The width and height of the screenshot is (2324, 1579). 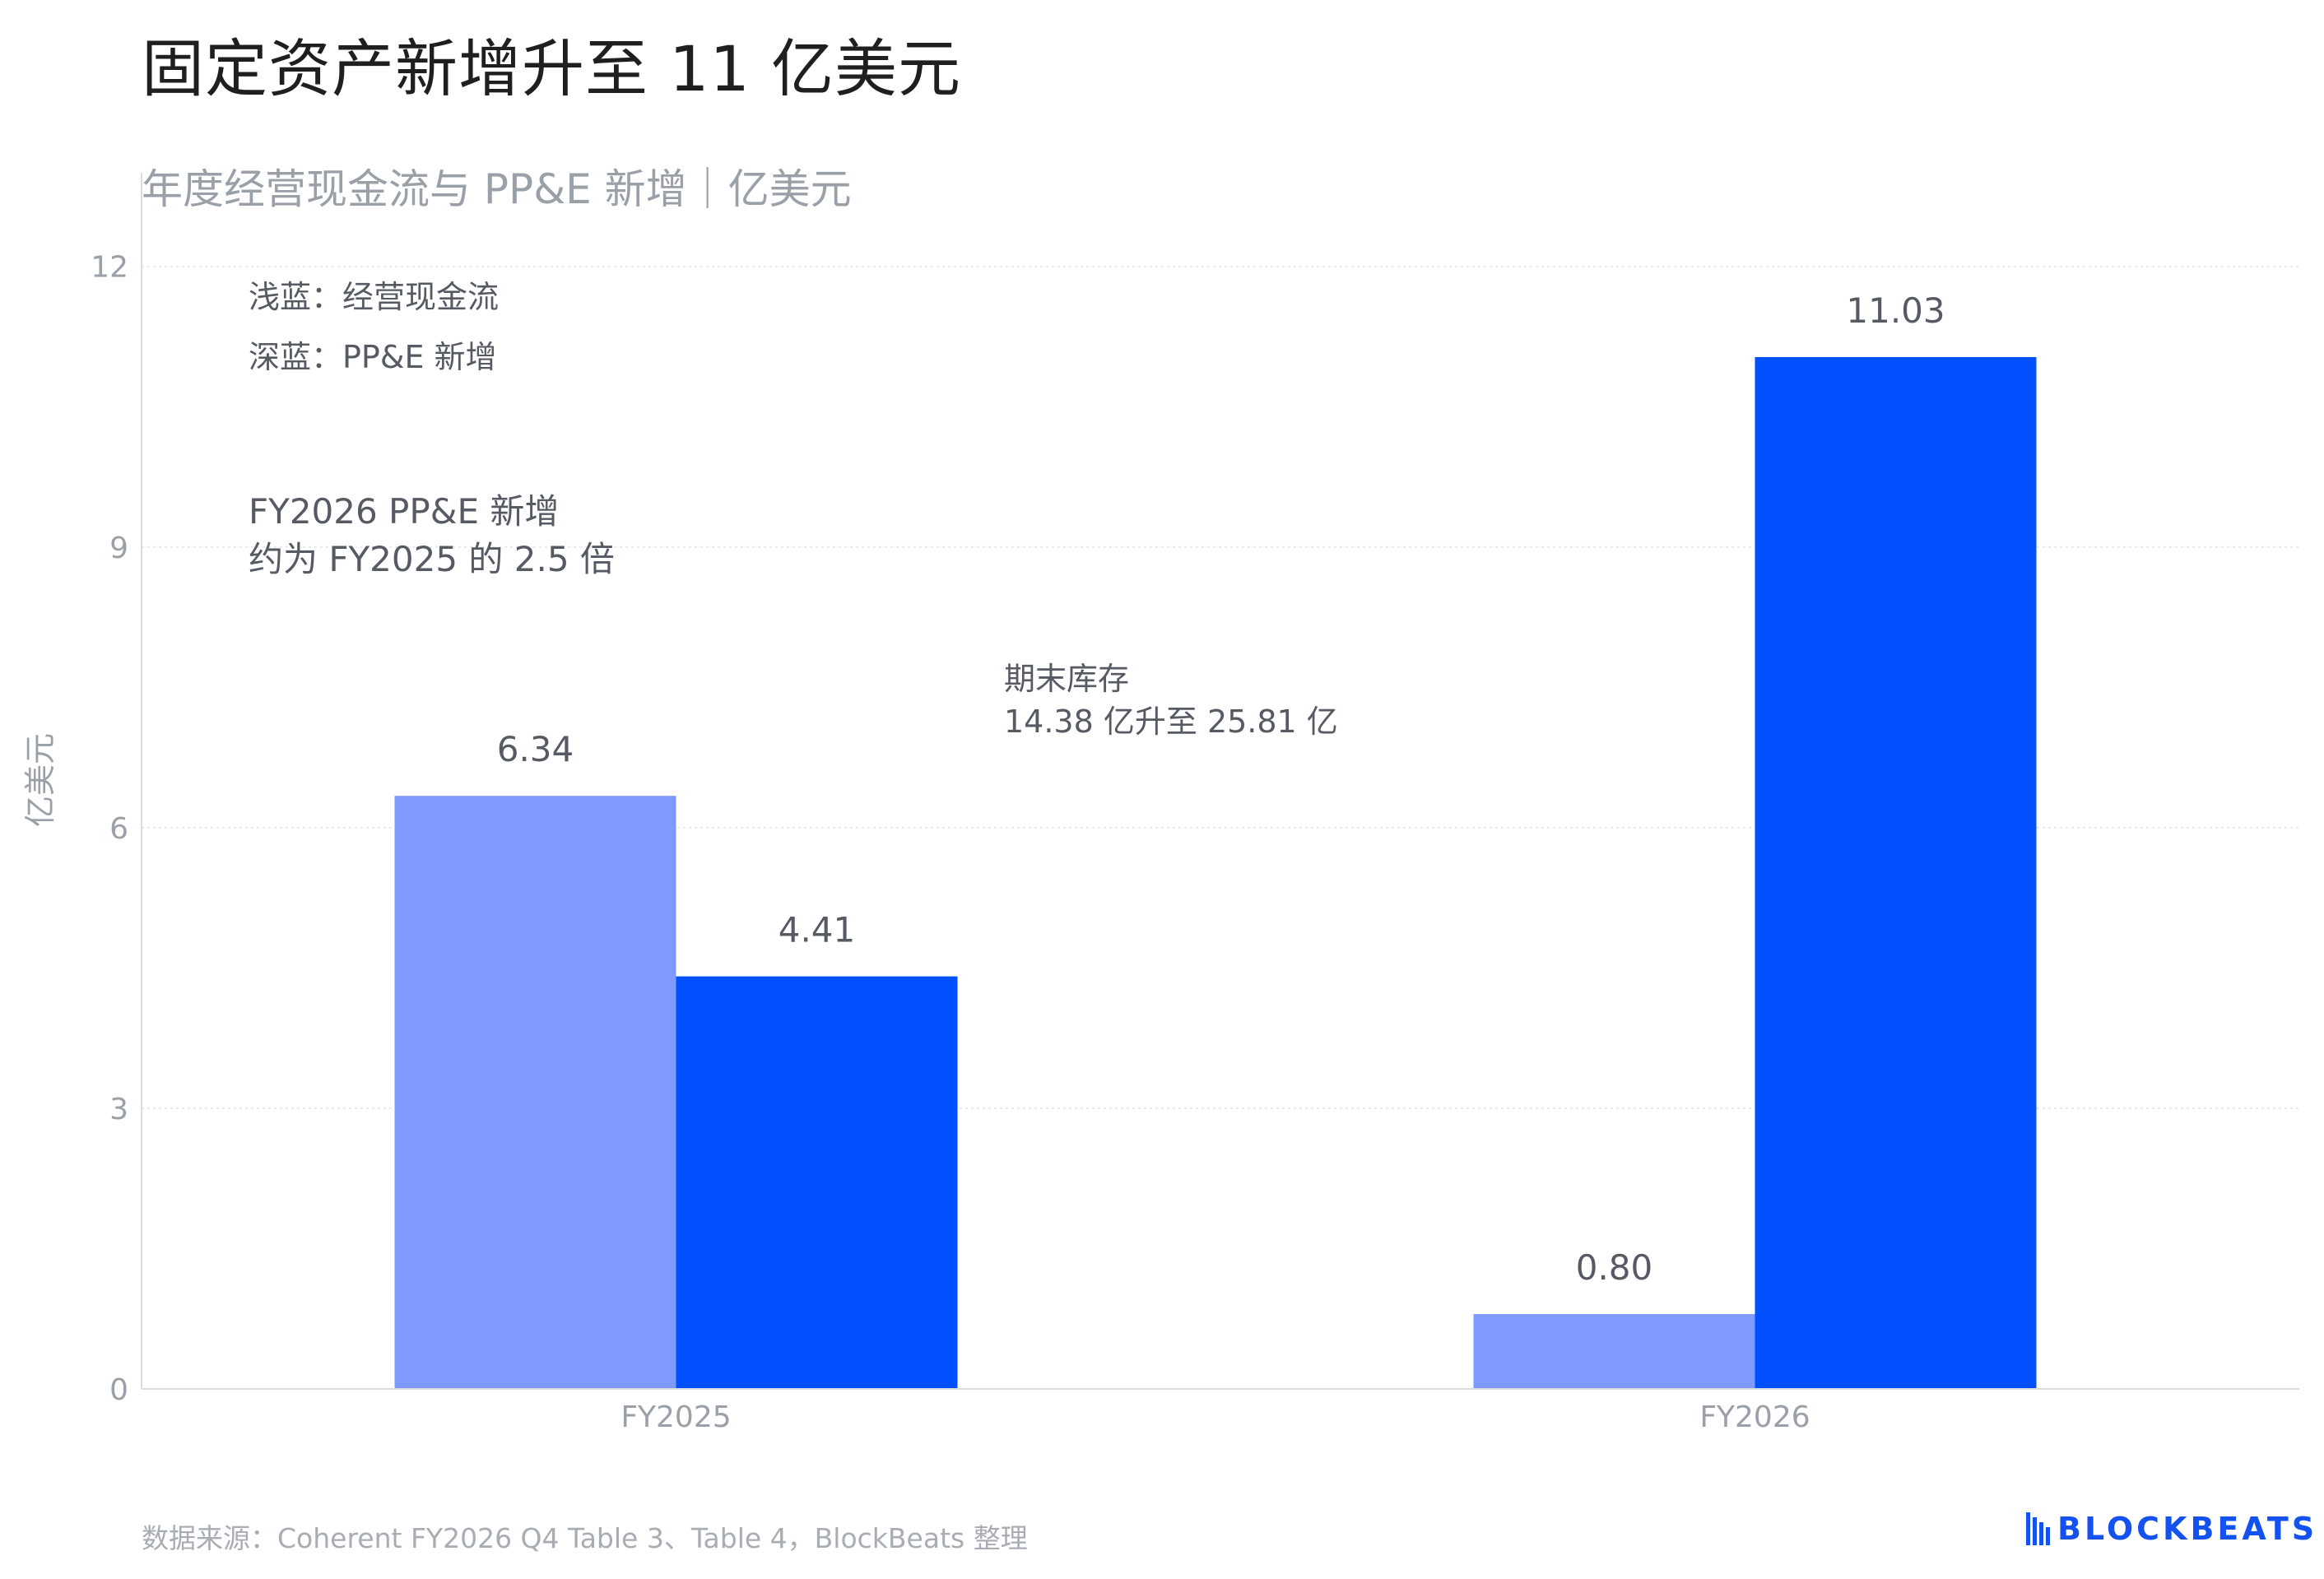 I want to click on blockbeats-logo: BLOCKBEATS, so click(x=2171, y=1529).